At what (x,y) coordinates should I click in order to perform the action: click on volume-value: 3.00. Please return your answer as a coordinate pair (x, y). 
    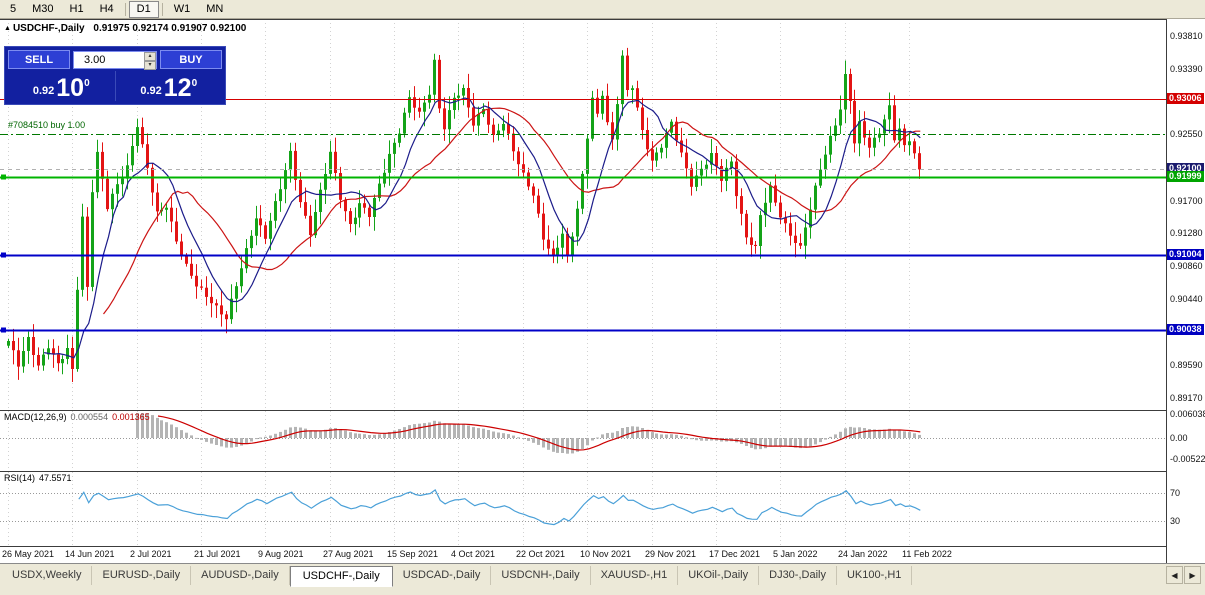
    Looking at the image, I should click on (95, 59).